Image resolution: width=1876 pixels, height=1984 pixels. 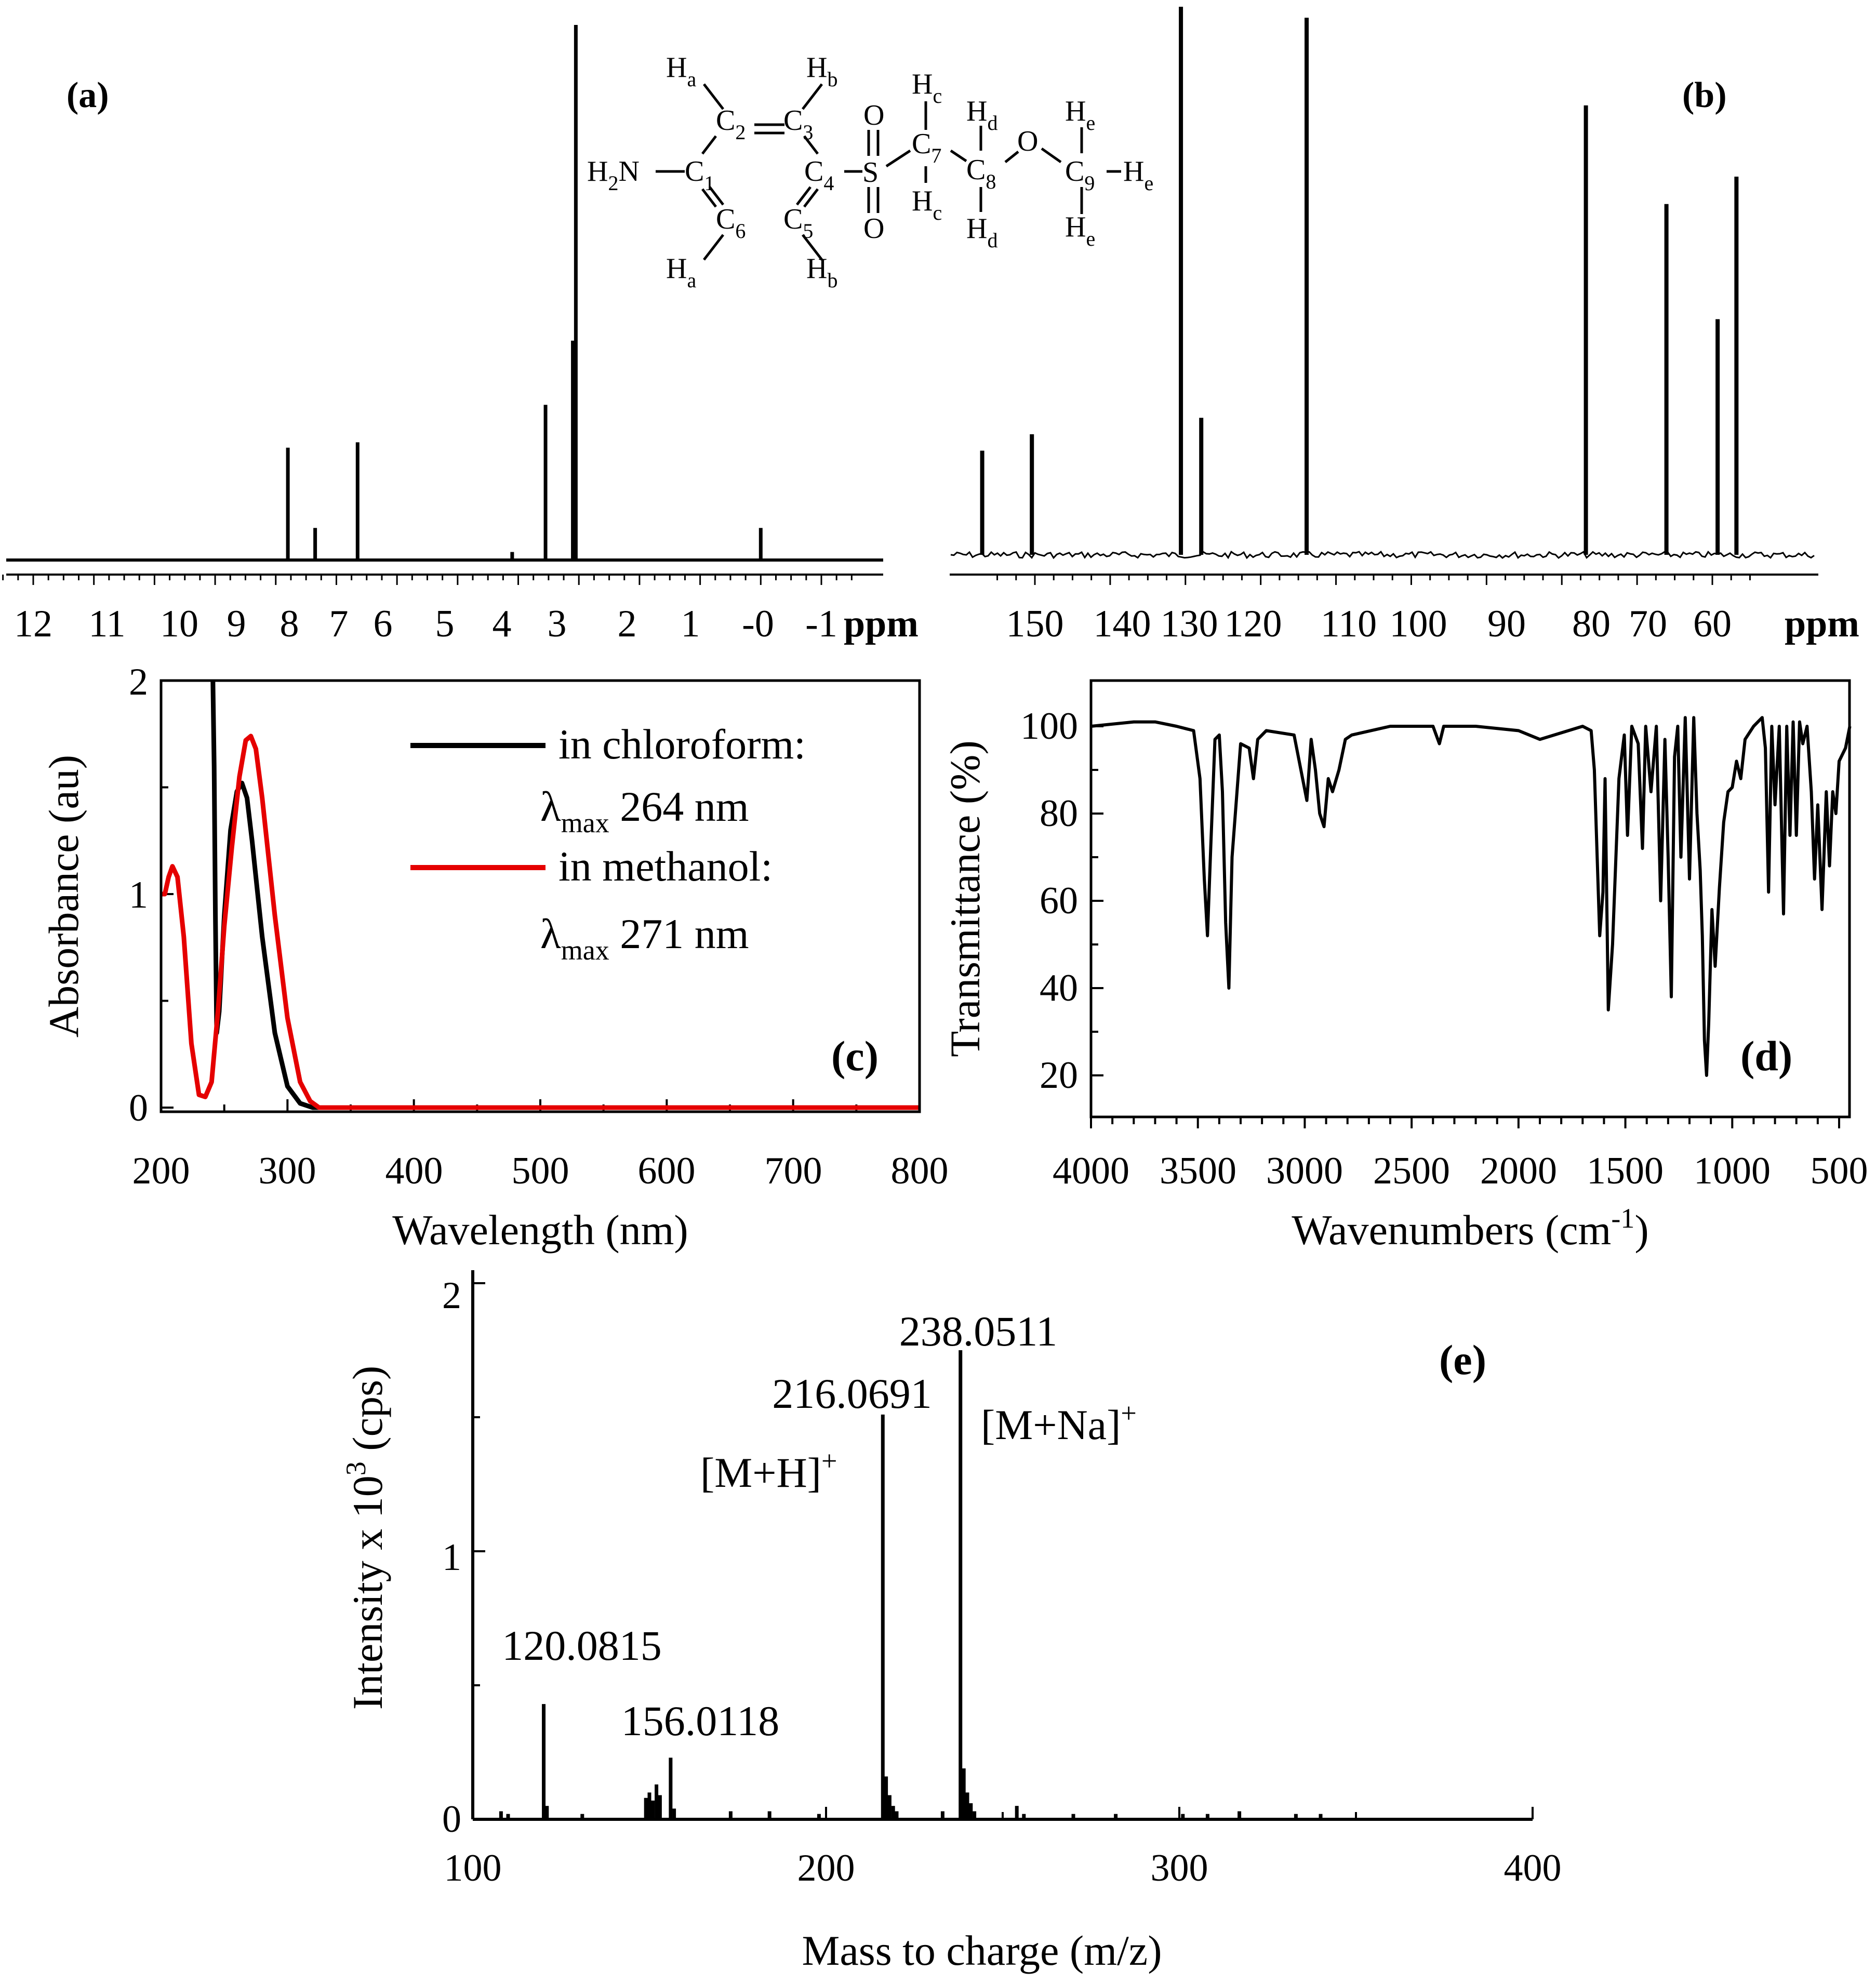 What do you see at coordinates (445, 624) in the screenshot?
I see `panel-a-tick-label: 5` at bounding box center [445, 624].